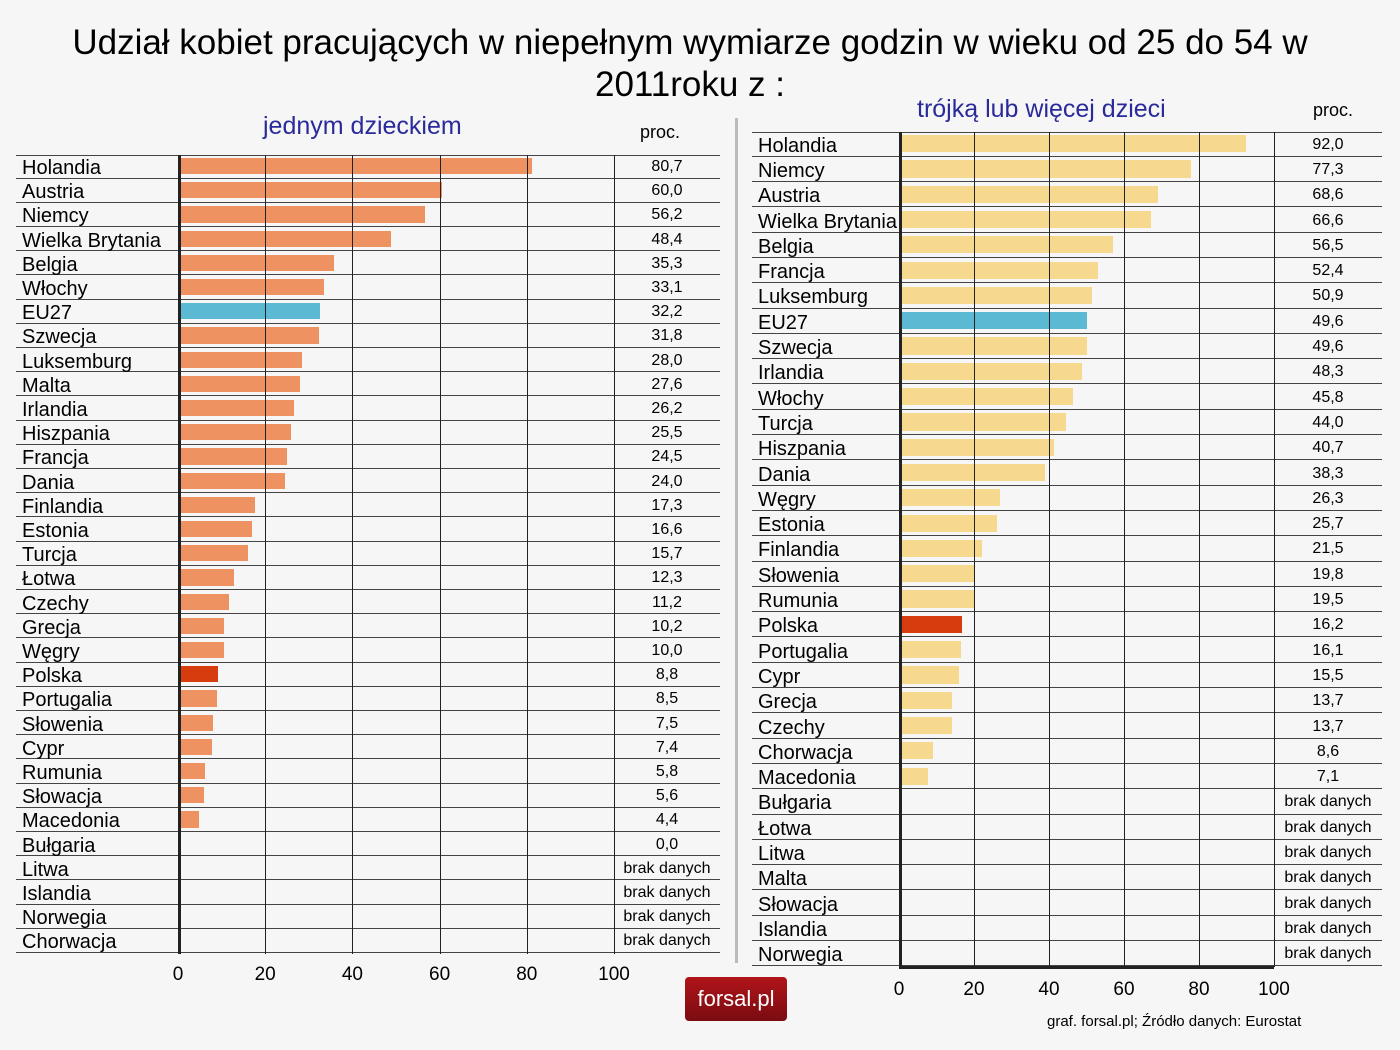 This screenshot has height=1050, width=1400. Describe the element at coordinates (736, 999) in the screenshot. I see `forsal-logo: forsal.pl` at that location.